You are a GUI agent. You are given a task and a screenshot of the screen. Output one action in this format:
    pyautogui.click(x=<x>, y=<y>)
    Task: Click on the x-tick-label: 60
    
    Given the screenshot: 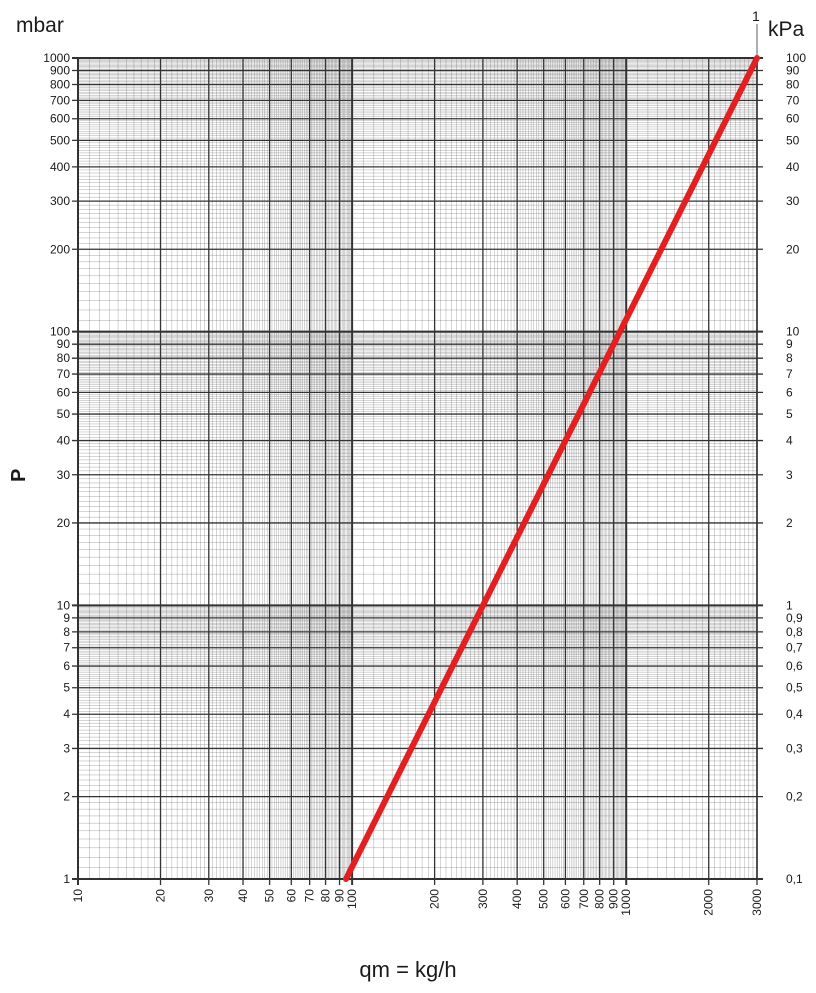 What is the action you would take?
    pyautogui.click(x=291, y=896)
    